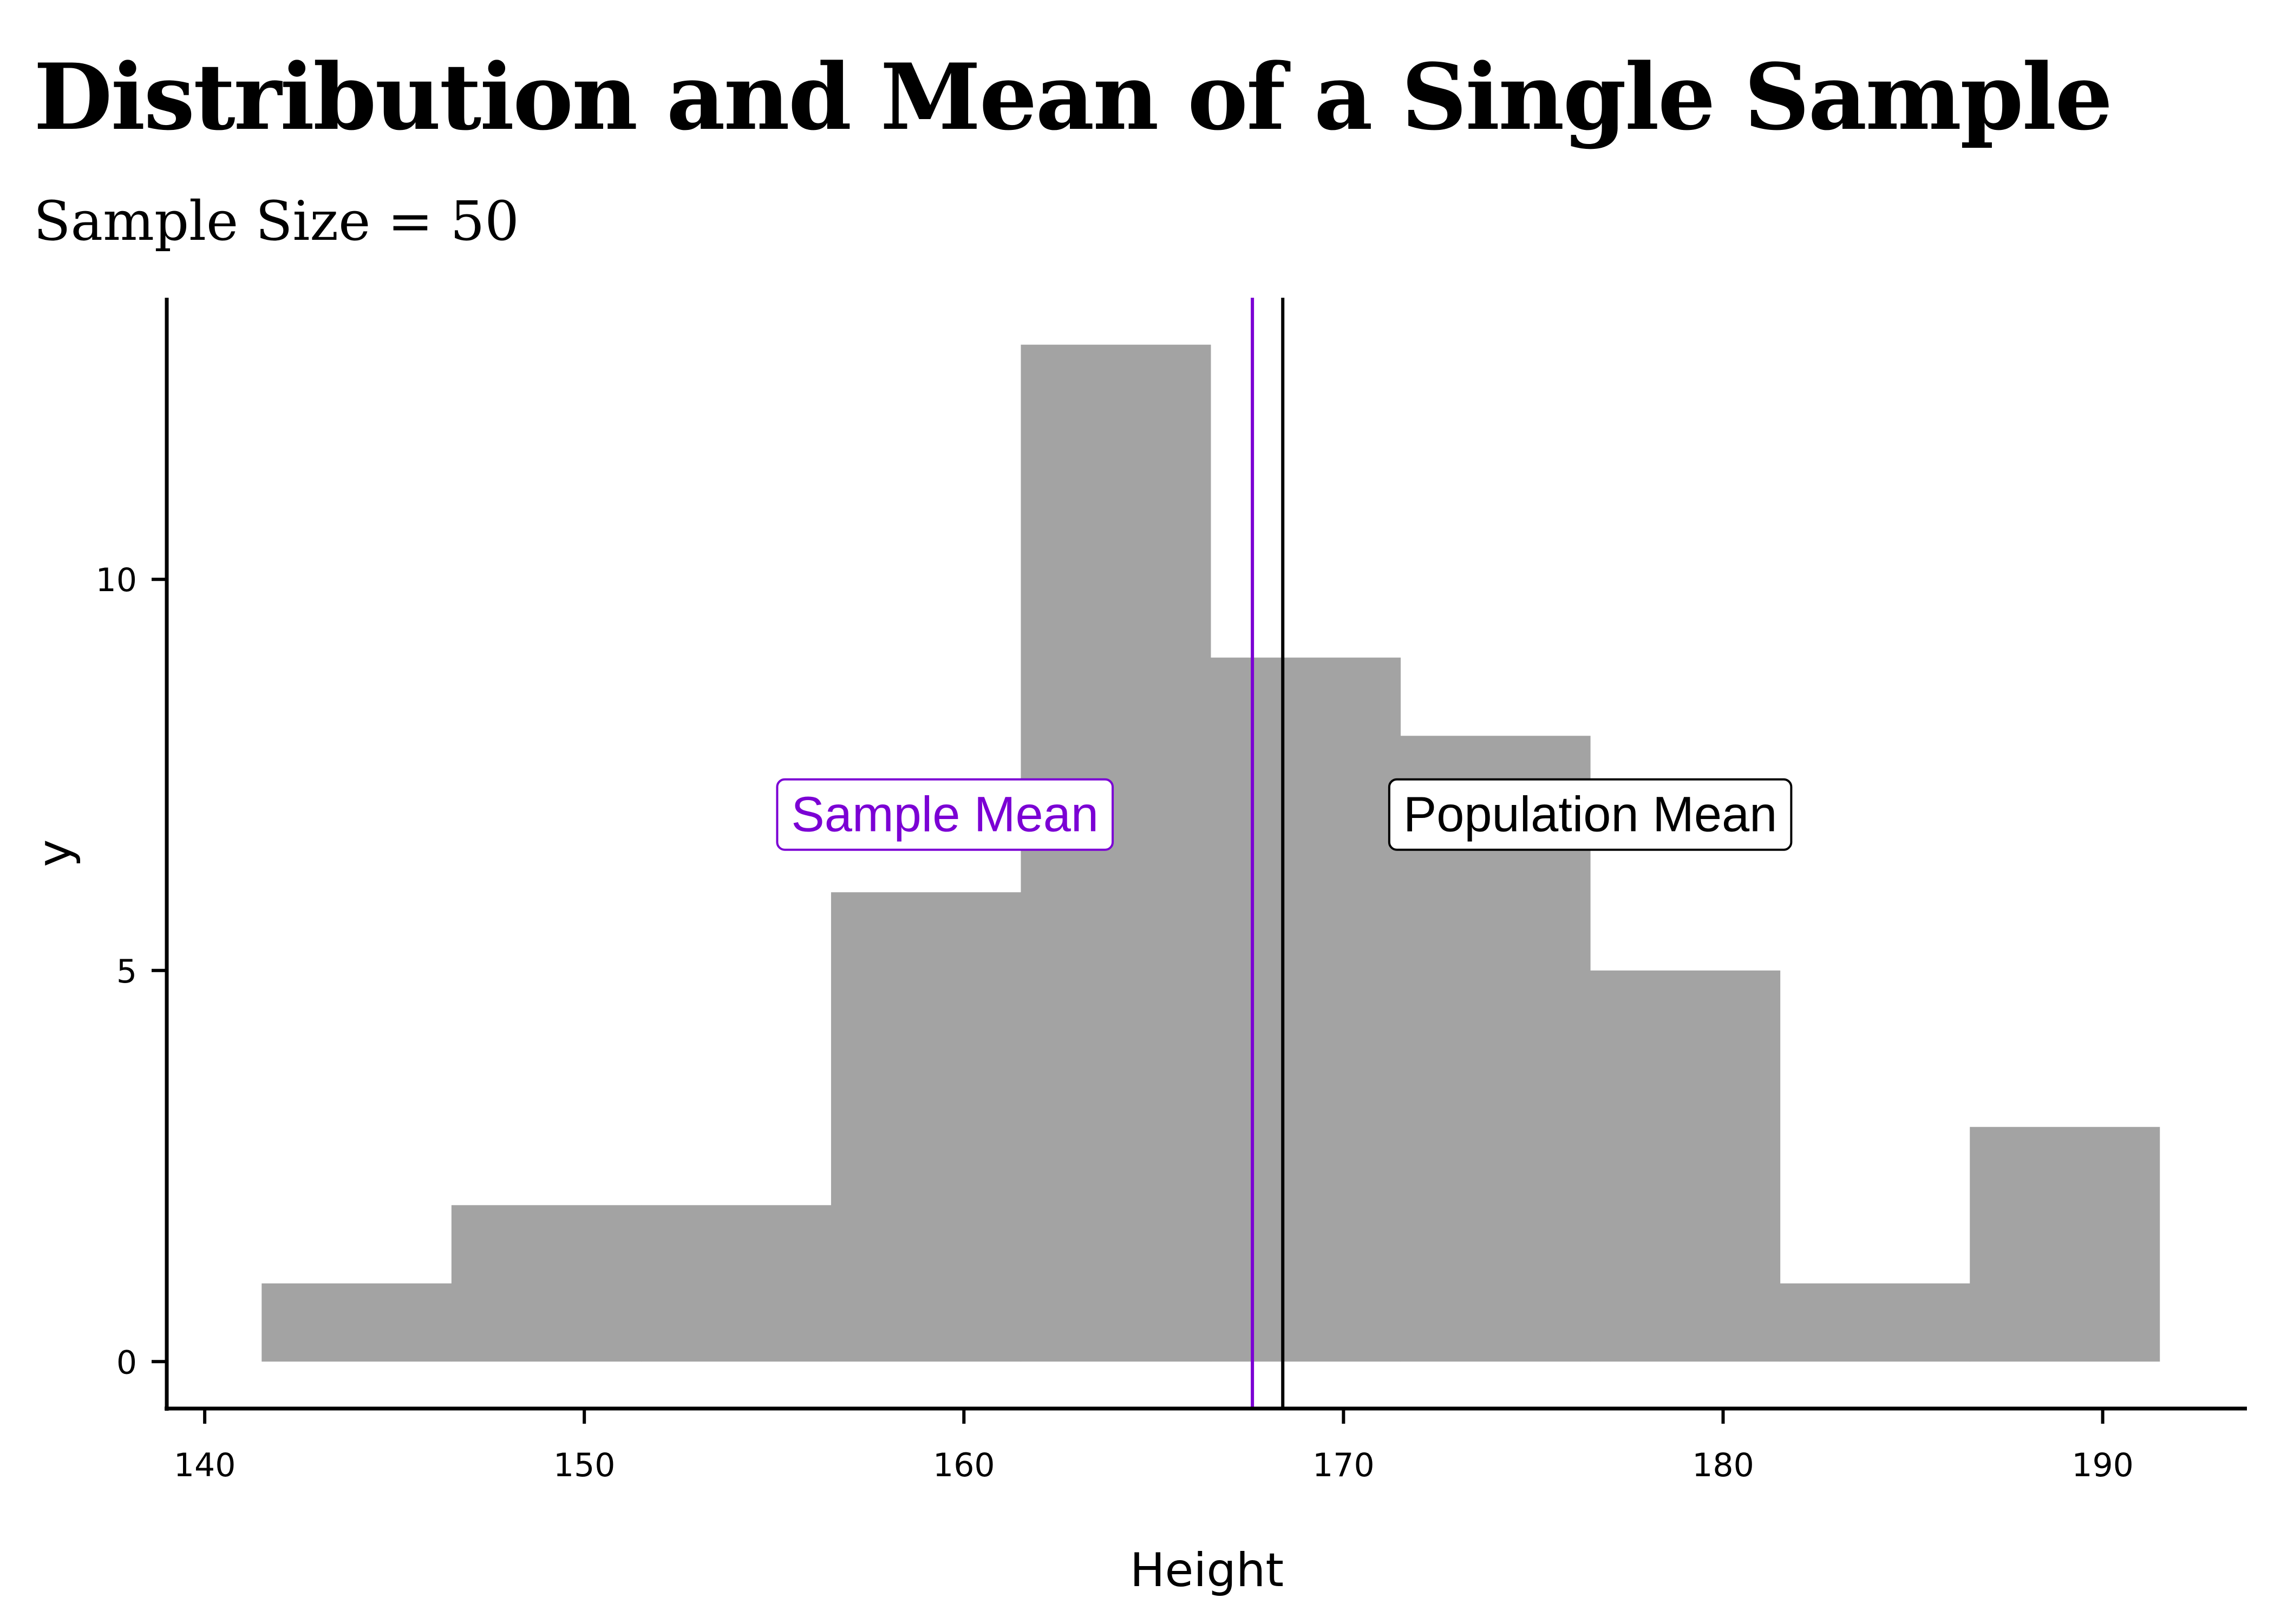 The height and width of the screenshot is (1624, 2274). I want to click on population-mean-label-text: Population Mean, so click(1591, 814).